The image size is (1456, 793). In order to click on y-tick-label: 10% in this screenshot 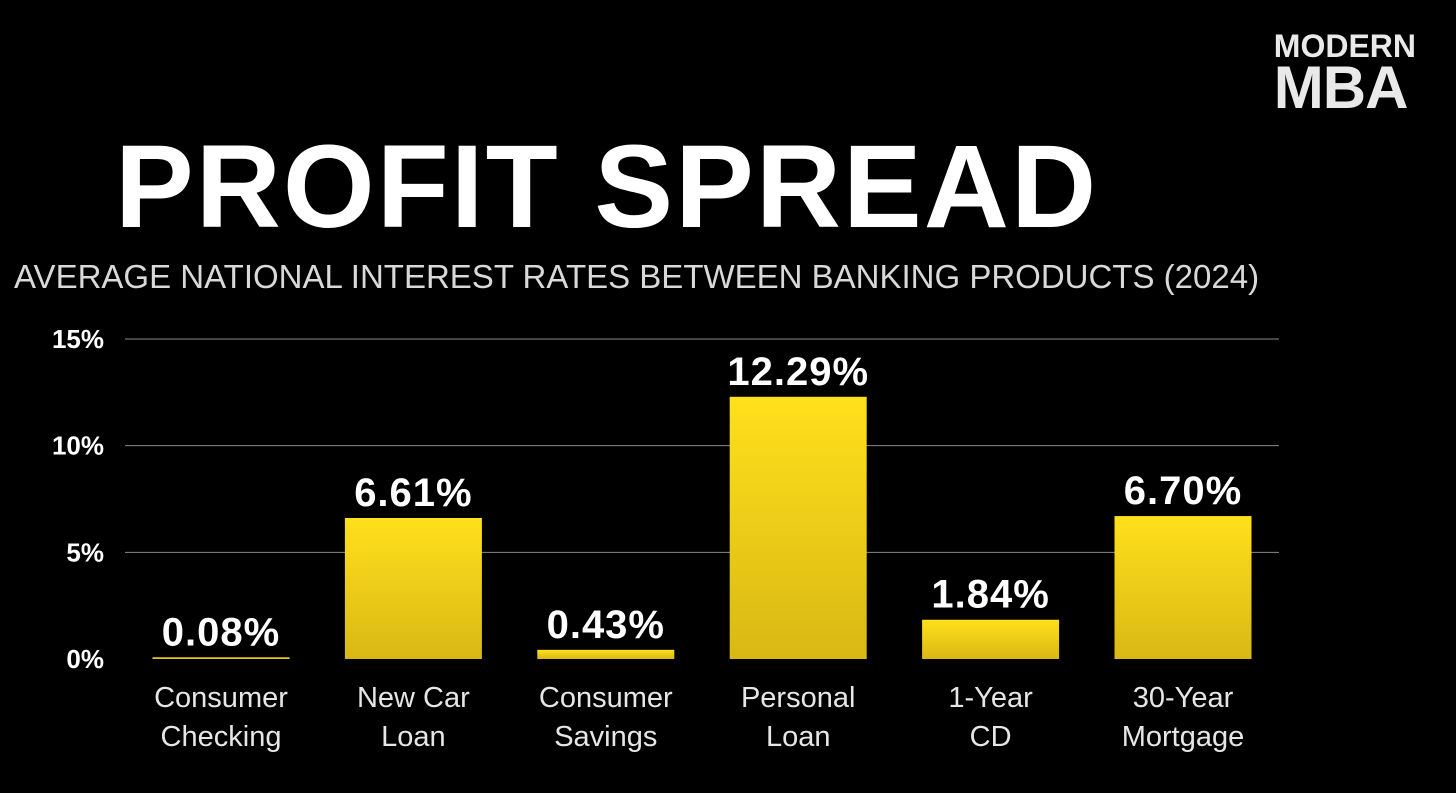, I will do `click(78, 446)`.